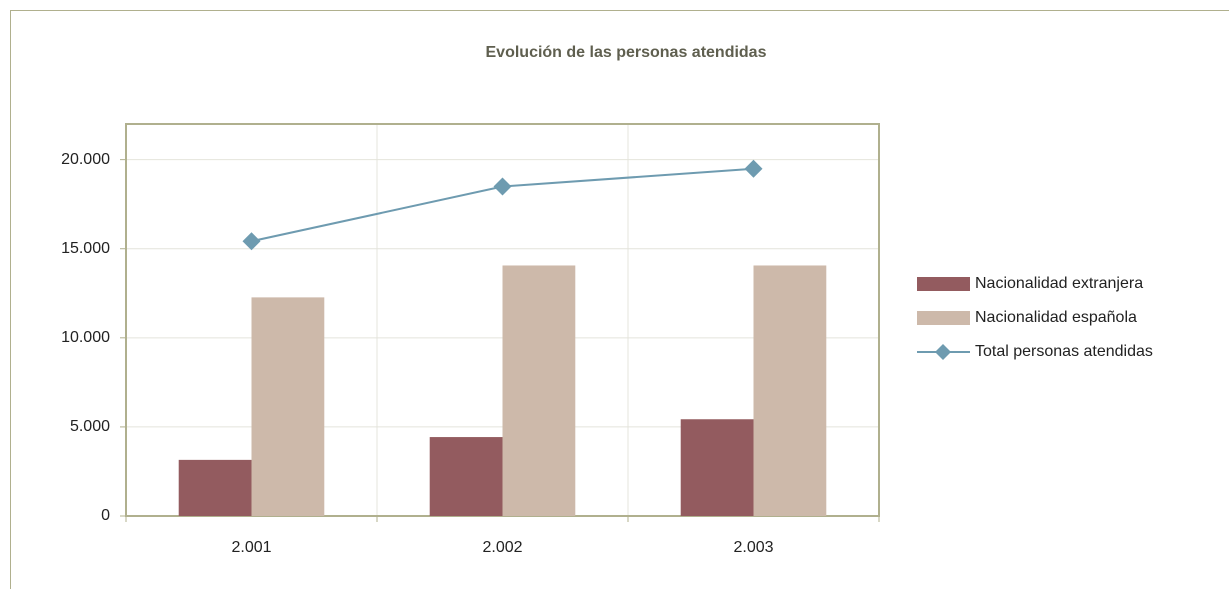 The image size is (1229, 589). Describe the element at coordinates (1056, 317) in the screenshot. I see `legend-label: Nacionalidad española` at that location.